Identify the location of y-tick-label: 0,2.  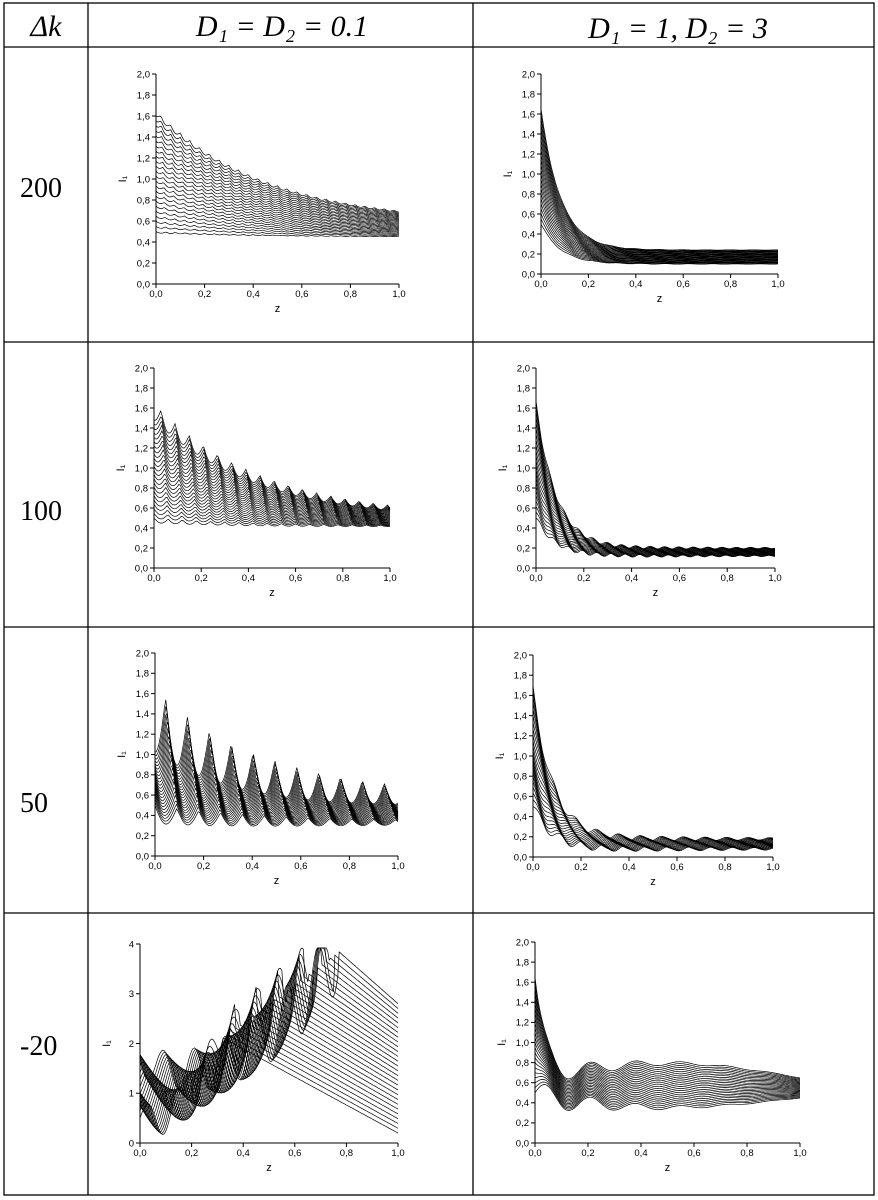
(142, 836).